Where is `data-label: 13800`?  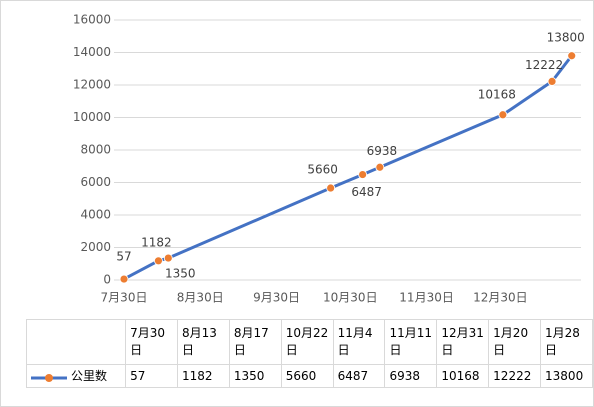 data-label: 13800 is located at coordinates (566, 37).